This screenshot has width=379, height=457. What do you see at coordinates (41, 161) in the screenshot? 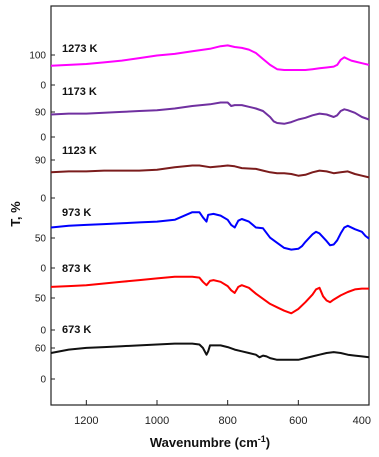
I see `y-tick-label-2-0: 90` at bounding box center [41, 161].